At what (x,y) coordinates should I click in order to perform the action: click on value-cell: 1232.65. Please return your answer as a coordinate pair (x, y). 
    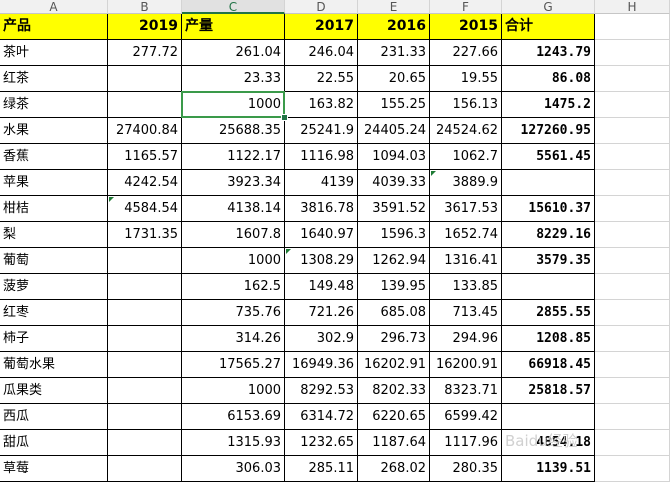
    Looking at the image, I should click on (321, 443).